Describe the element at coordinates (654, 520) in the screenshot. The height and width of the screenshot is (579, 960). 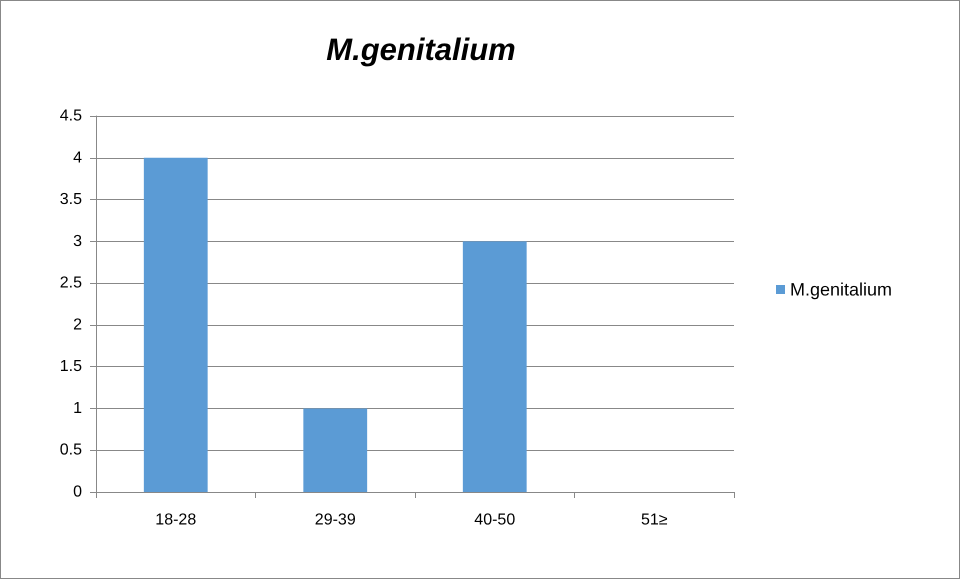
I see `x-tick-label: 51≥` at that location.